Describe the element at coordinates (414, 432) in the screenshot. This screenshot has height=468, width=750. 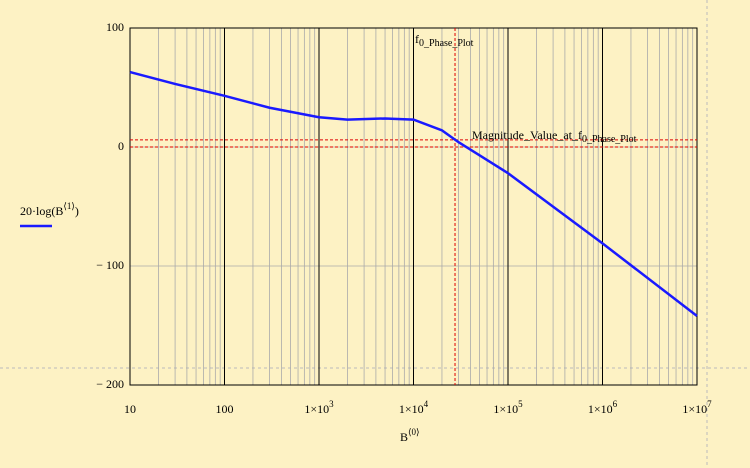
I see `x-axis-label-sup: ⟨0⟩` at that location.